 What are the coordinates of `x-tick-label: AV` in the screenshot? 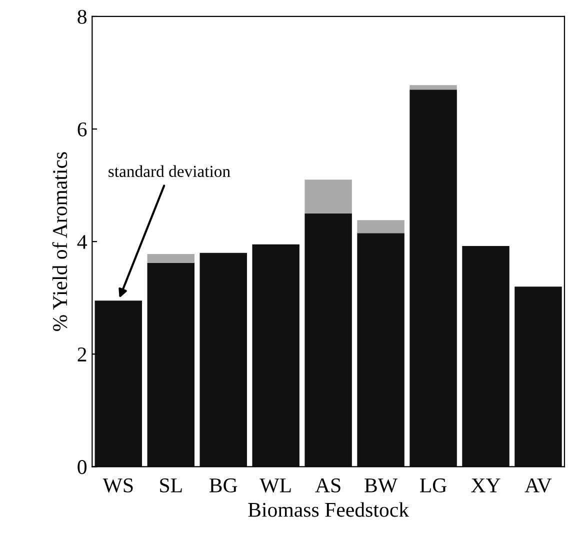 It's located at (538, 485).